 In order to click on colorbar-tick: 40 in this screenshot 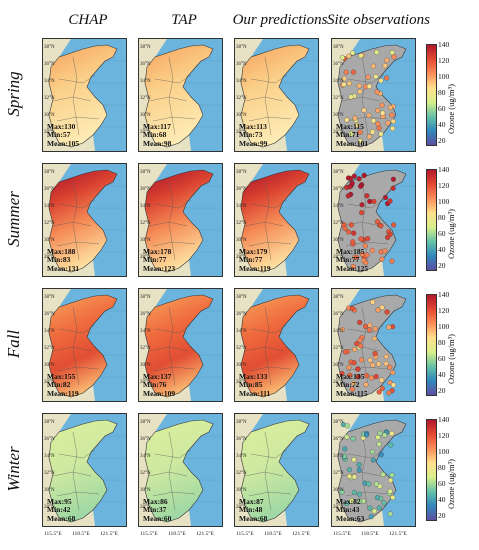, I will do `click(442, 249)`.